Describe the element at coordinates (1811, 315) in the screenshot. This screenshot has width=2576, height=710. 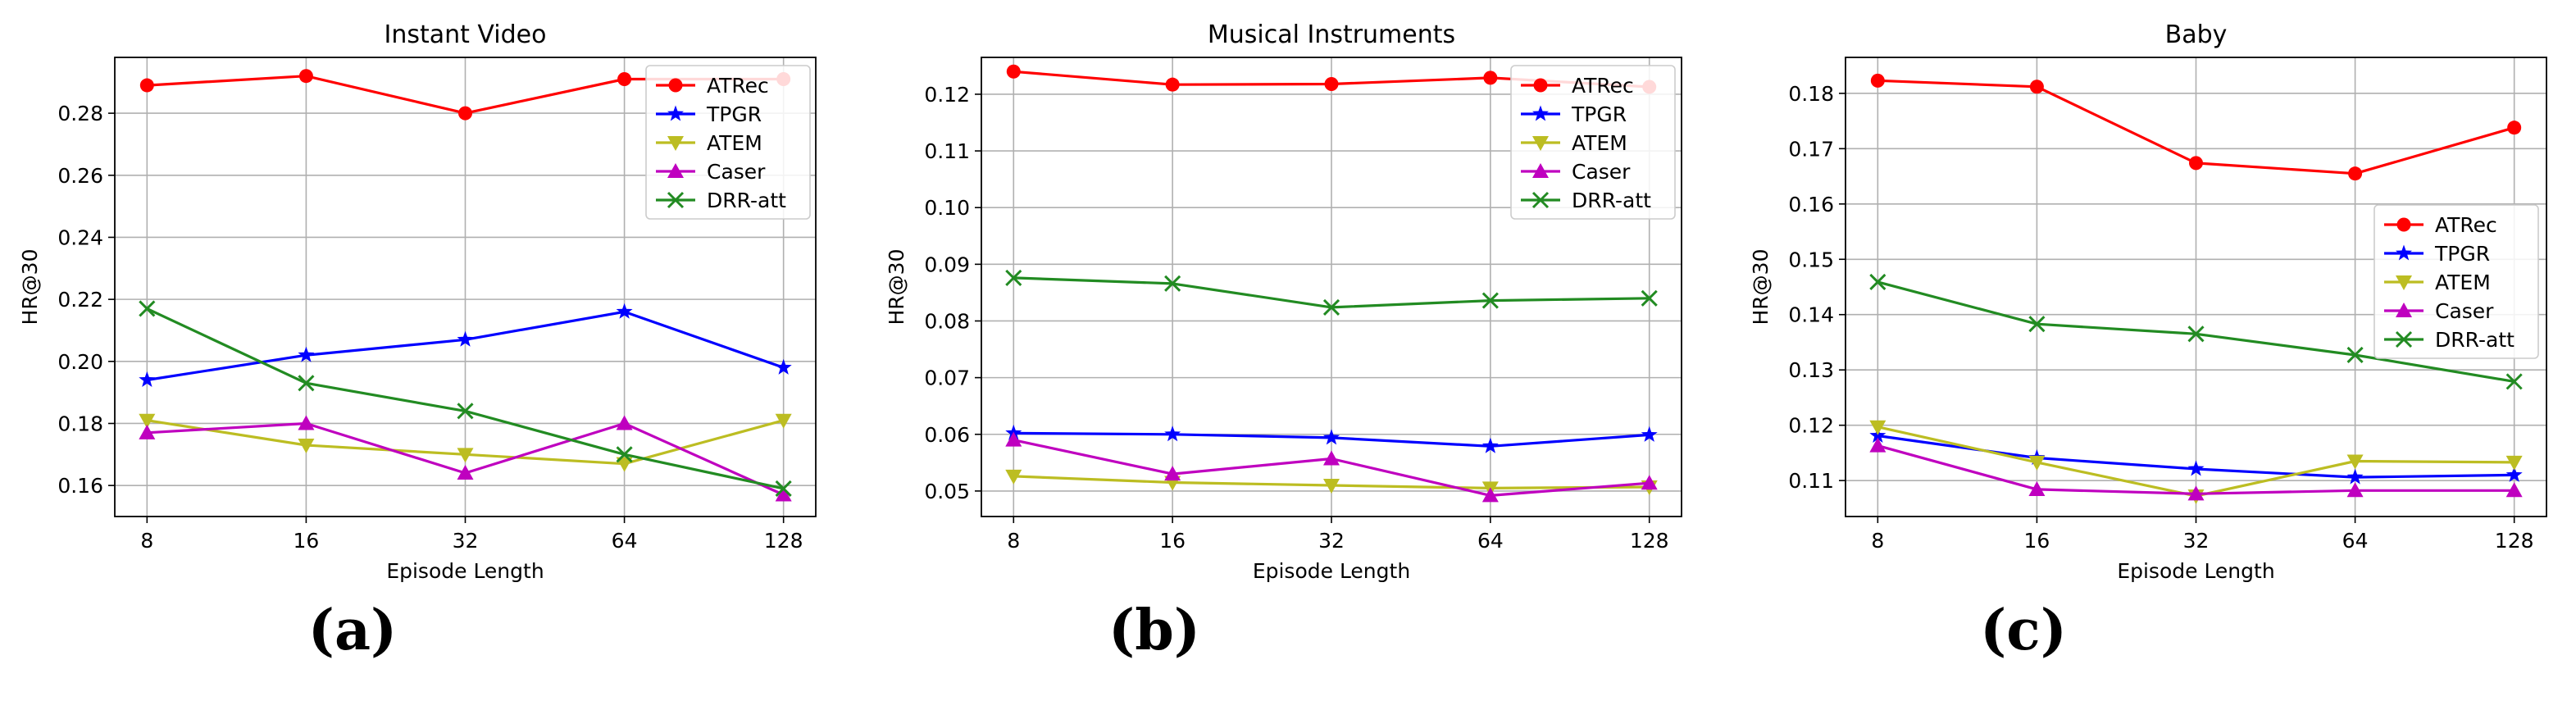
I see `y-tick-label: 0.14` at that location.